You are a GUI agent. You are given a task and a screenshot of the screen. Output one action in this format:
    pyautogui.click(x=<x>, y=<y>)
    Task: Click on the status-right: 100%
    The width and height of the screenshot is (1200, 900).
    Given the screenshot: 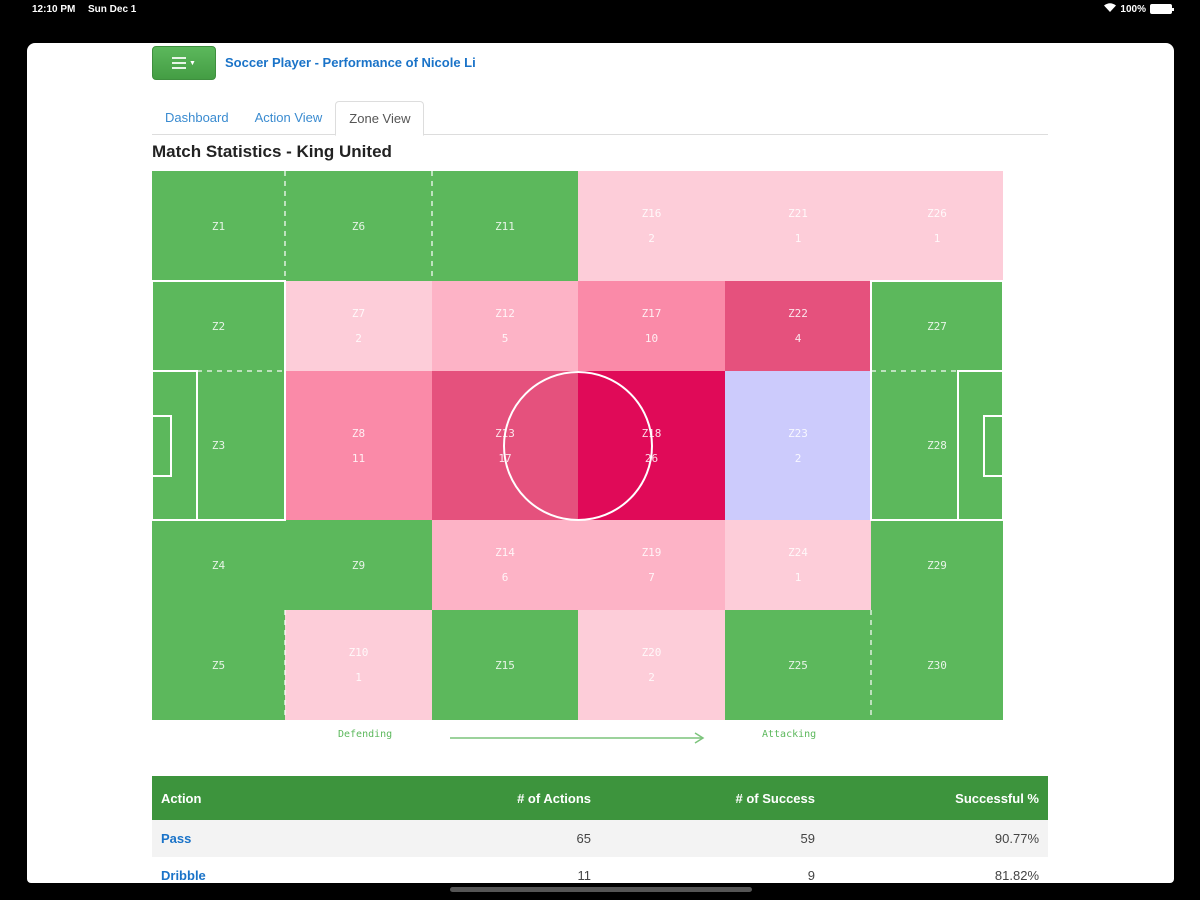 What is the action you would take?
    pyautogui.click(x=1139, y=9)
    